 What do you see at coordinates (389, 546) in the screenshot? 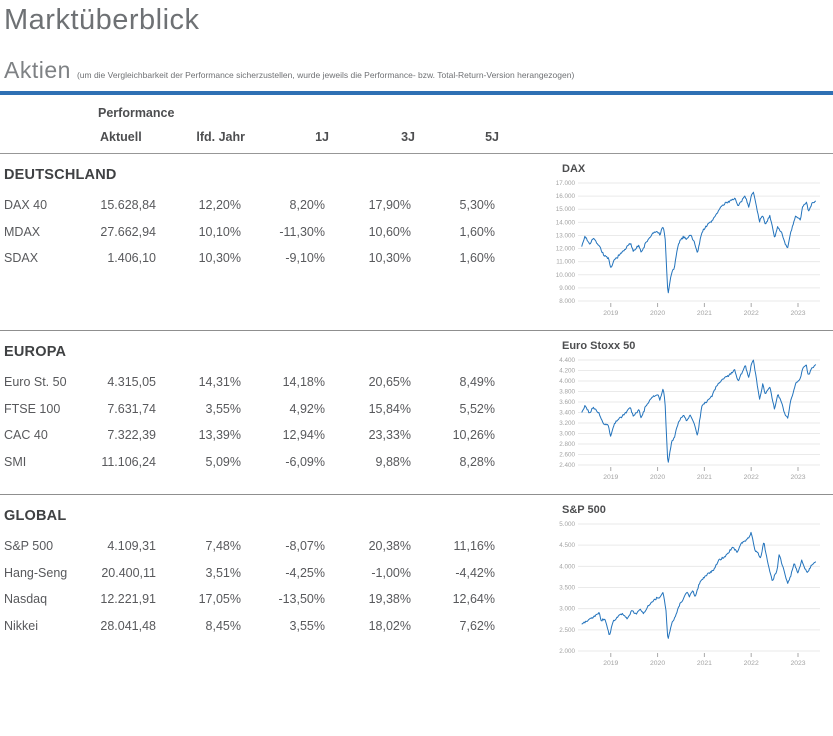
I see `value-3j: 20,38%` at bounding box center [389, 546].